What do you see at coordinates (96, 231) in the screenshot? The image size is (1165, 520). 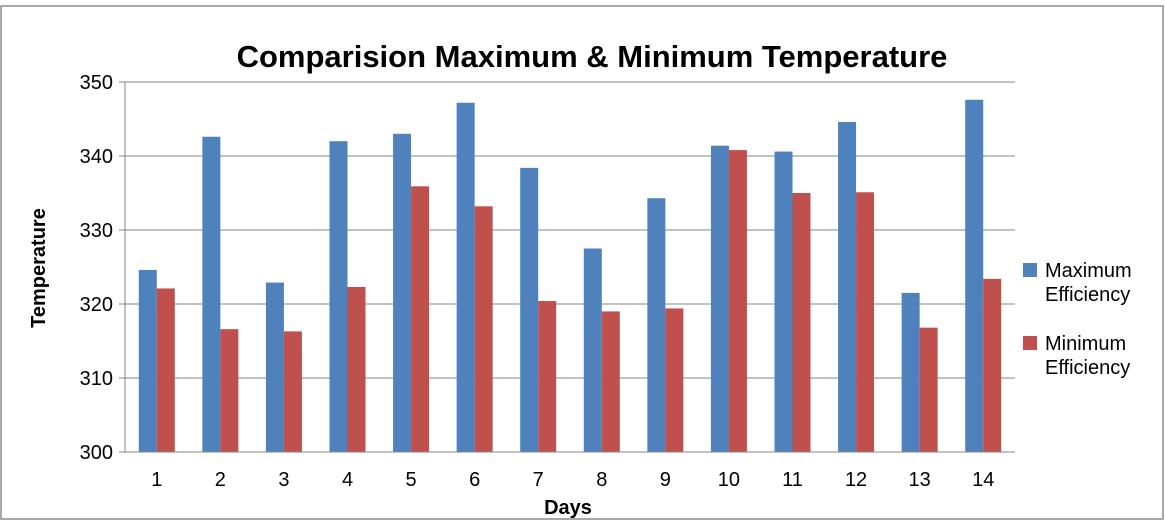 I see `y-tick-label: 330` at bounding box center [96, 231].